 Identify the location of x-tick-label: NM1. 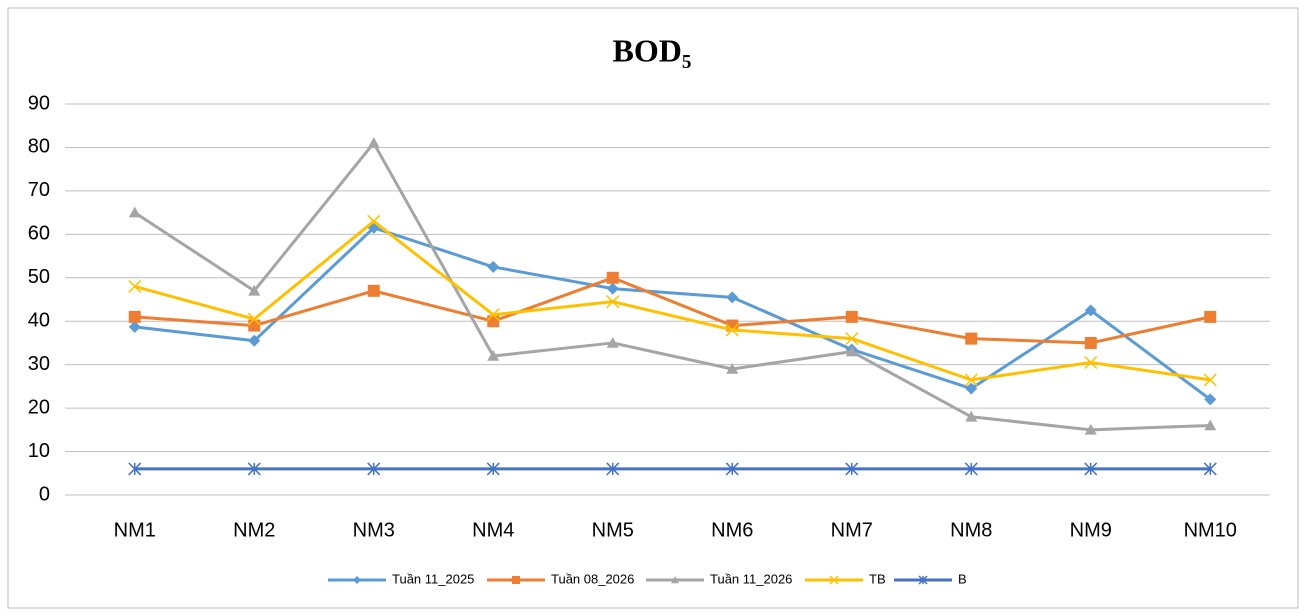
(135, 530).